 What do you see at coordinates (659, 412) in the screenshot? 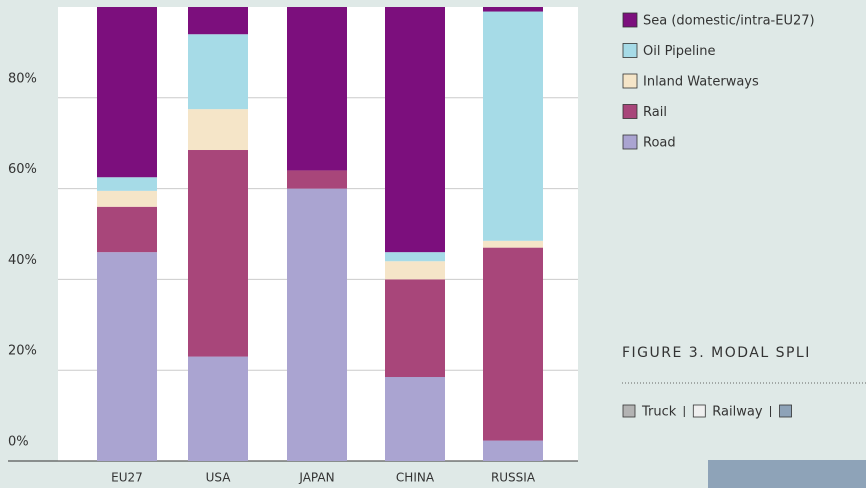
I see `legend-label: Truck` at bounding box center [659, 412].